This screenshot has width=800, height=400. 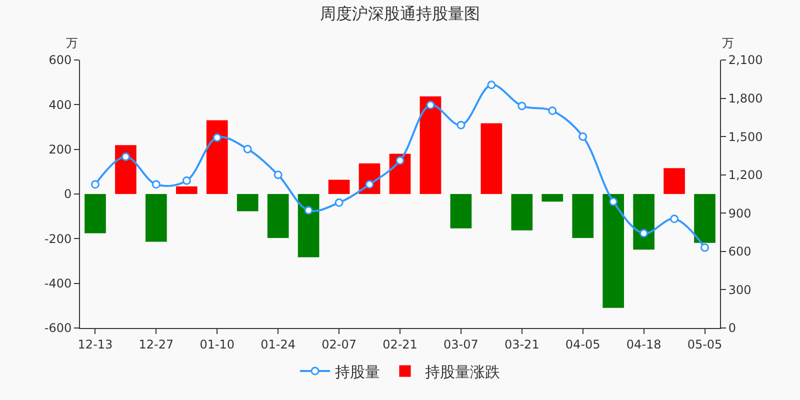 I want to click on y2-tick-label: 2,100, so click(x=745, y=60).